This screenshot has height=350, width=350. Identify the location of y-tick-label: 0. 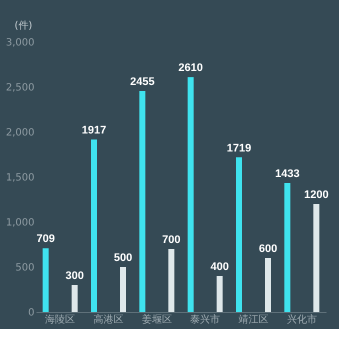
(31, 313).